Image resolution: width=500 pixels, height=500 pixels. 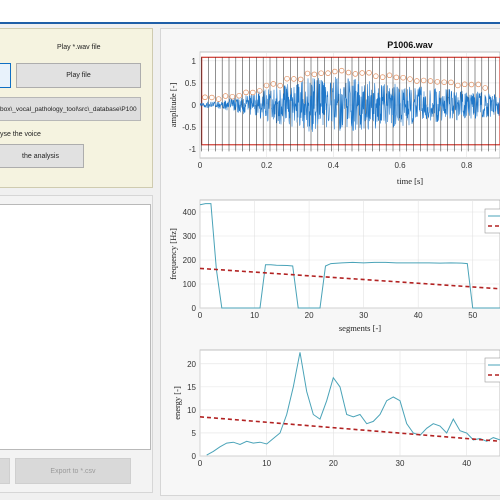 What do you see at coordinates (75, 327) in the screenshot?
I see `results-listbox` at bounding box center [75, 327].